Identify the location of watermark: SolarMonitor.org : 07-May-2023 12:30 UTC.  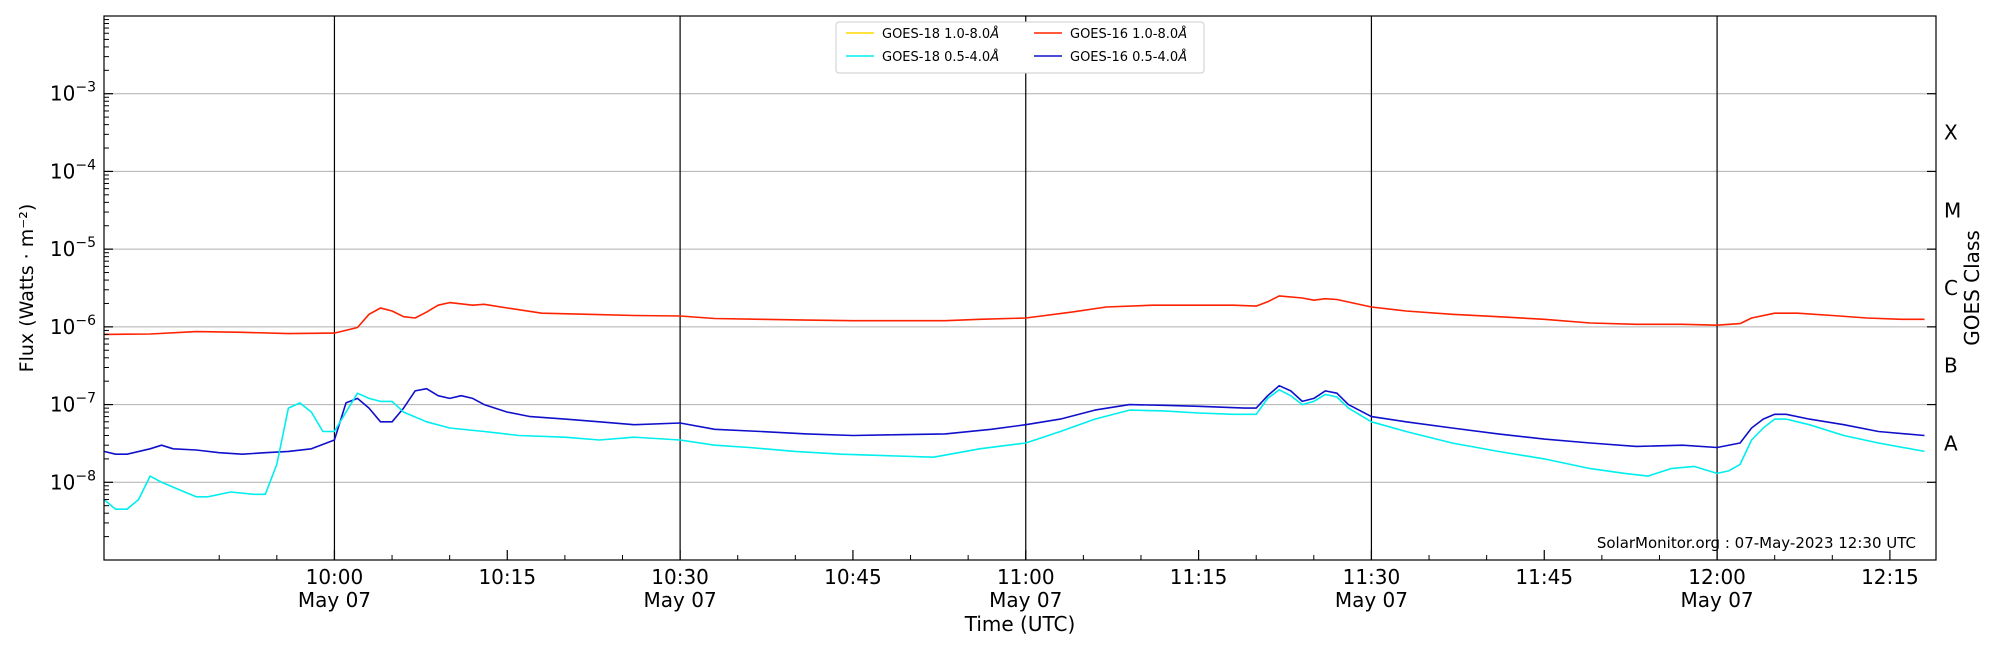
(1756, 543).